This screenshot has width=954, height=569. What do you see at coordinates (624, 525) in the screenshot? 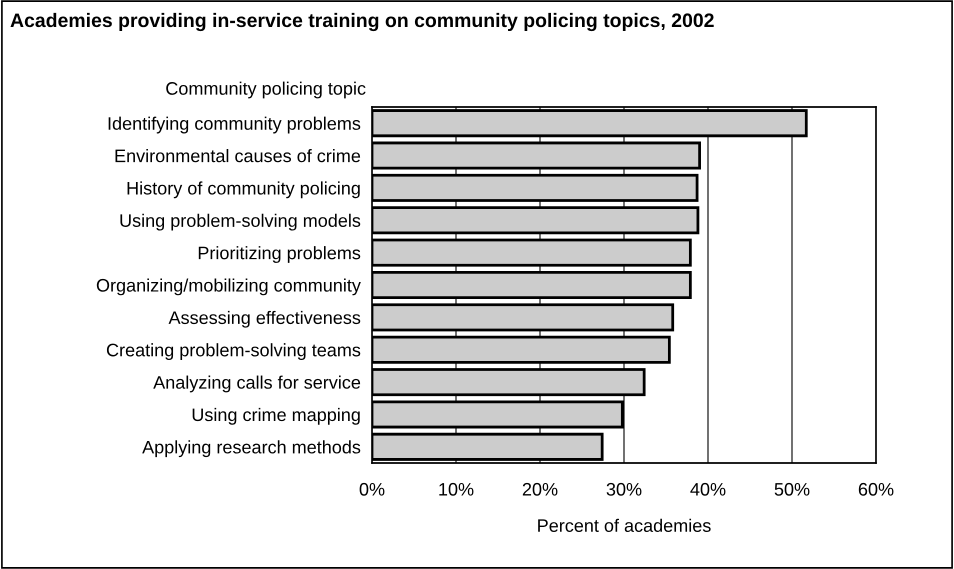
I see `x-axis-title: Percent of academies` at bounding box center [624, 525].